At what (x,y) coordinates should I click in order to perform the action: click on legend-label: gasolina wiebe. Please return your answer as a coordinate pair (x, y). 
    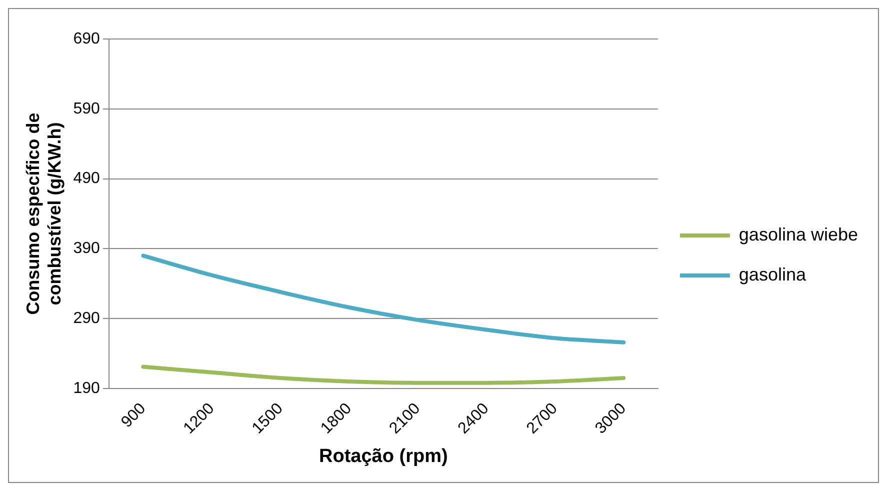
    Looking at the image, I should click on (798, 234).